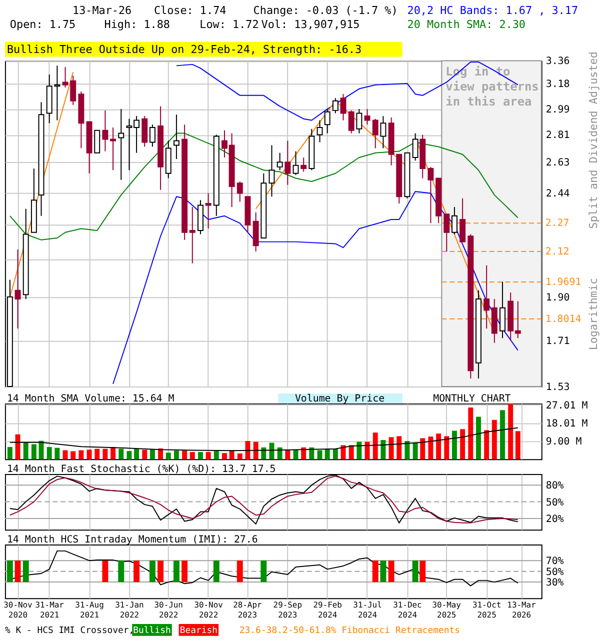  Describe the element at coordinates (593, 140) in the screenshot. I see `y-axis-title: Split and Dividend Adjusted` at that location.